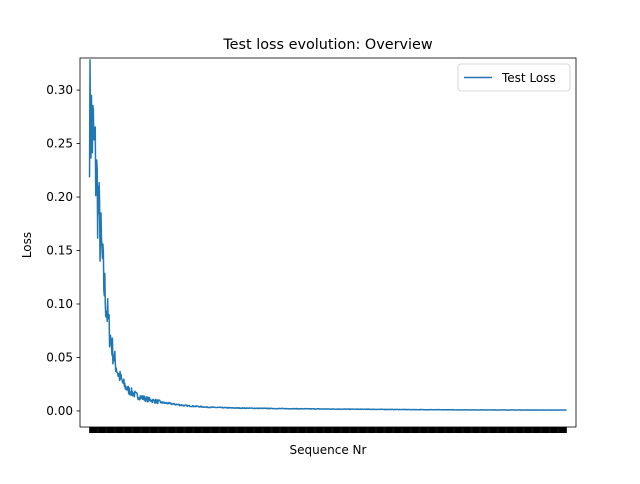 This screenshot has width=640, height=484. Describe the element at coordinates (59, 411) in the screenshot. I see `y-tick-label: 0.00` at that location.